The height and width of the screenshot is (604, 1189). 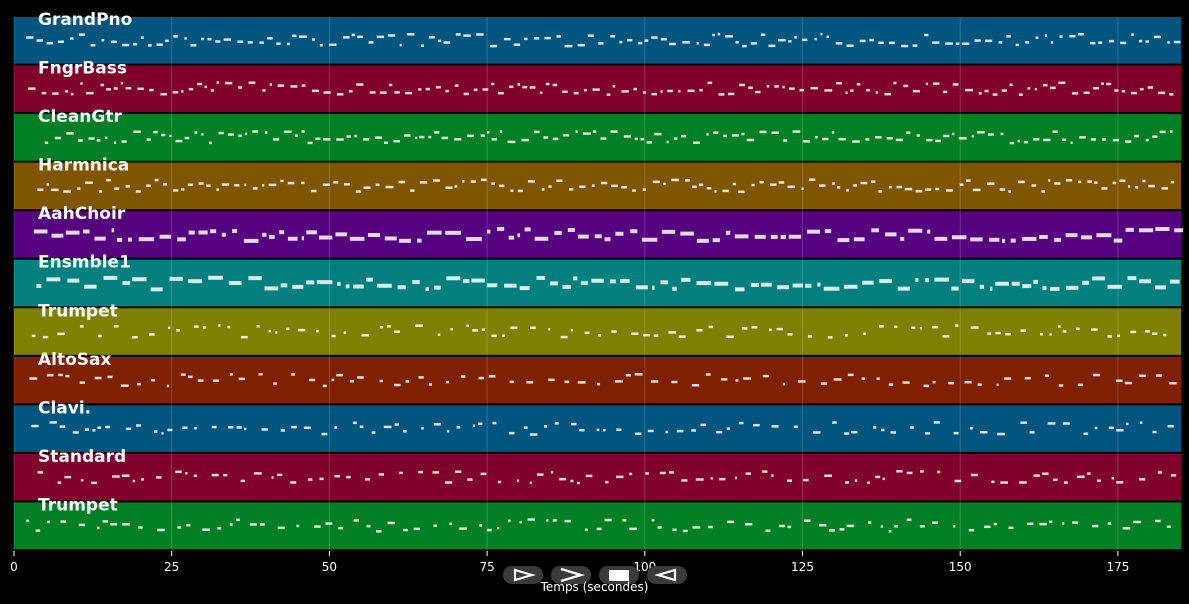 I want to click on rewind-button, so click(x=667, y=575).